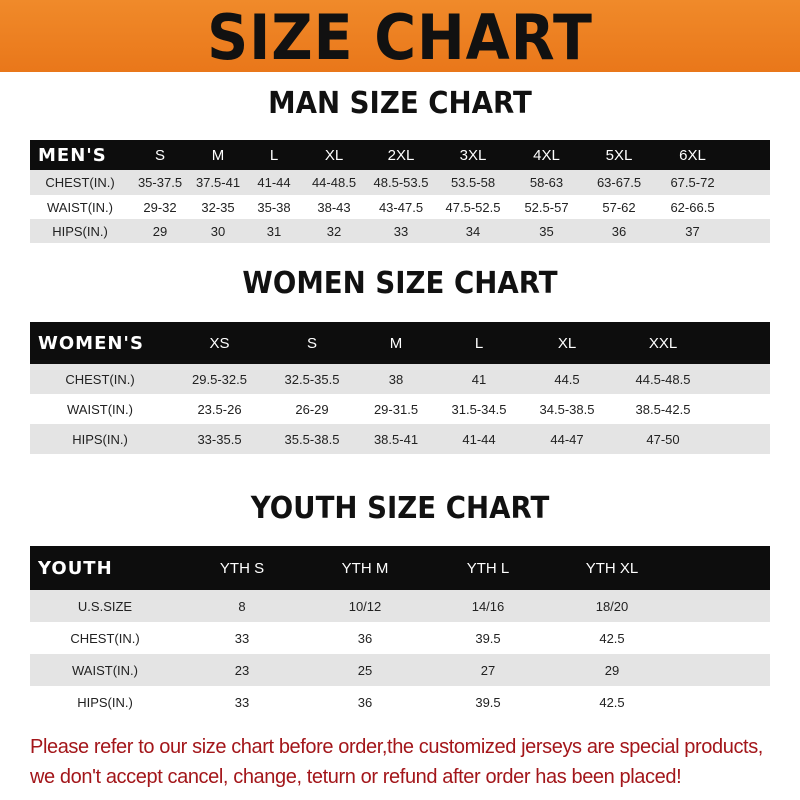 This screenshot has height=800, width=800. I want to click on measurement-cell: 43-47.5, so click(401, 207).